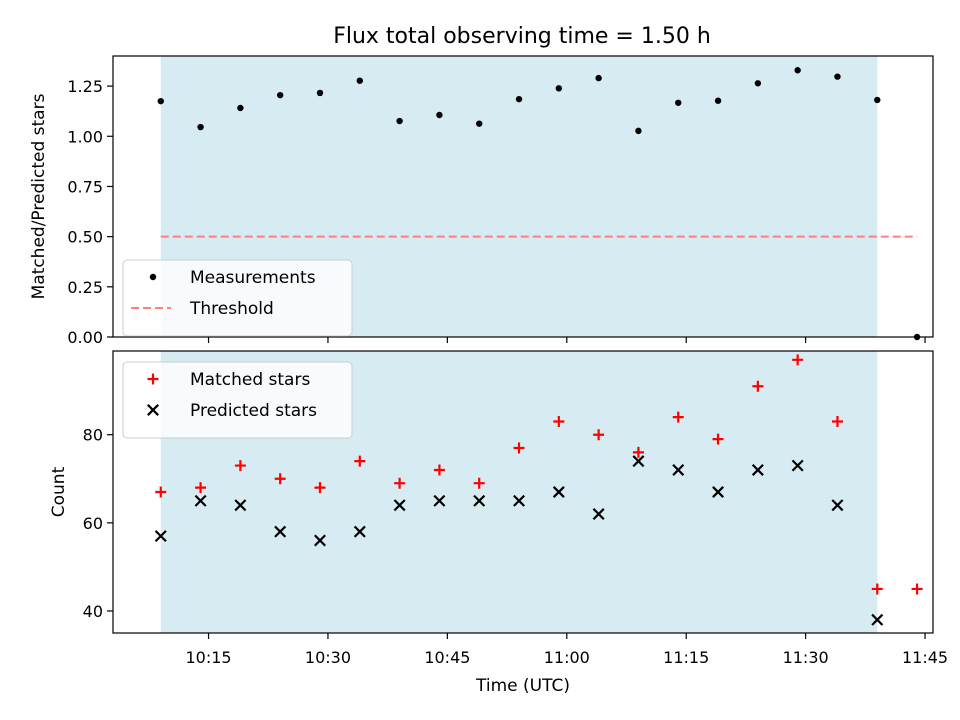 This screenshot has height=720, width=960. What do you see at coordinates (39, 196) in the screenshot?
I see `top-y-axis-label: Matched/Predicted stars` at bounding box center [39, 196].